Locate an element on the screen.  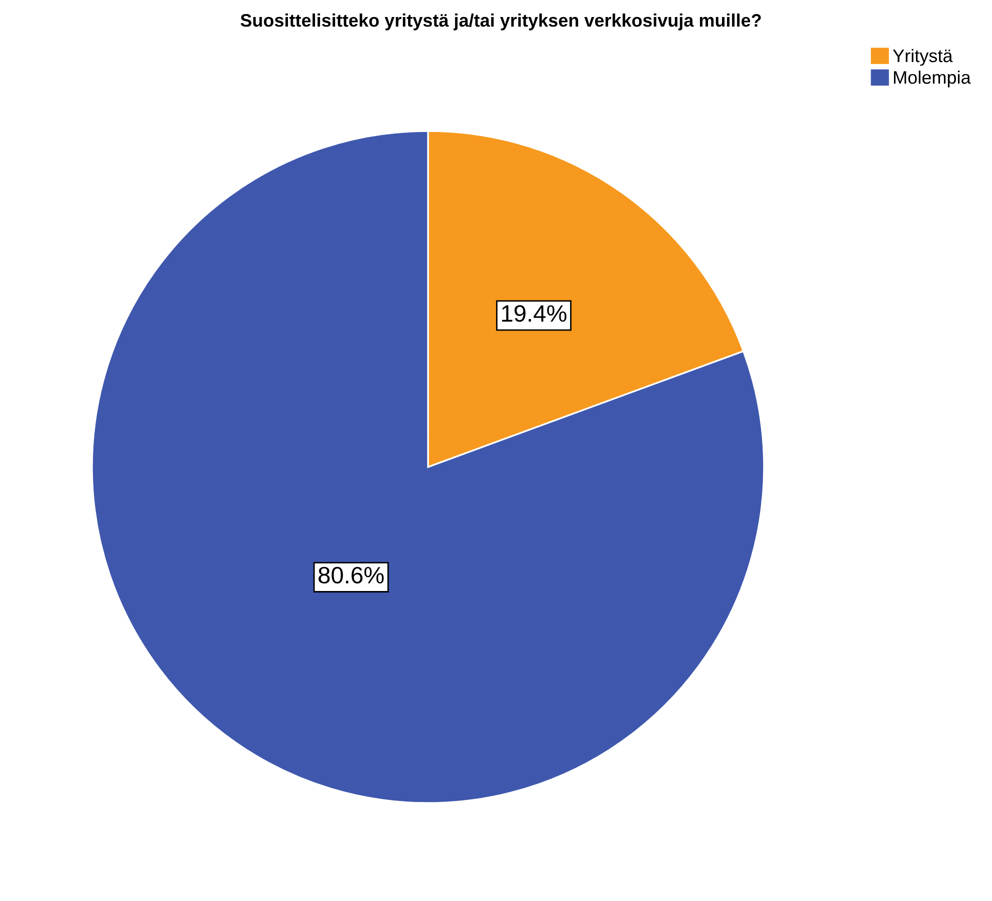
data-label: 19.4% is located at coordinates (534, 313).